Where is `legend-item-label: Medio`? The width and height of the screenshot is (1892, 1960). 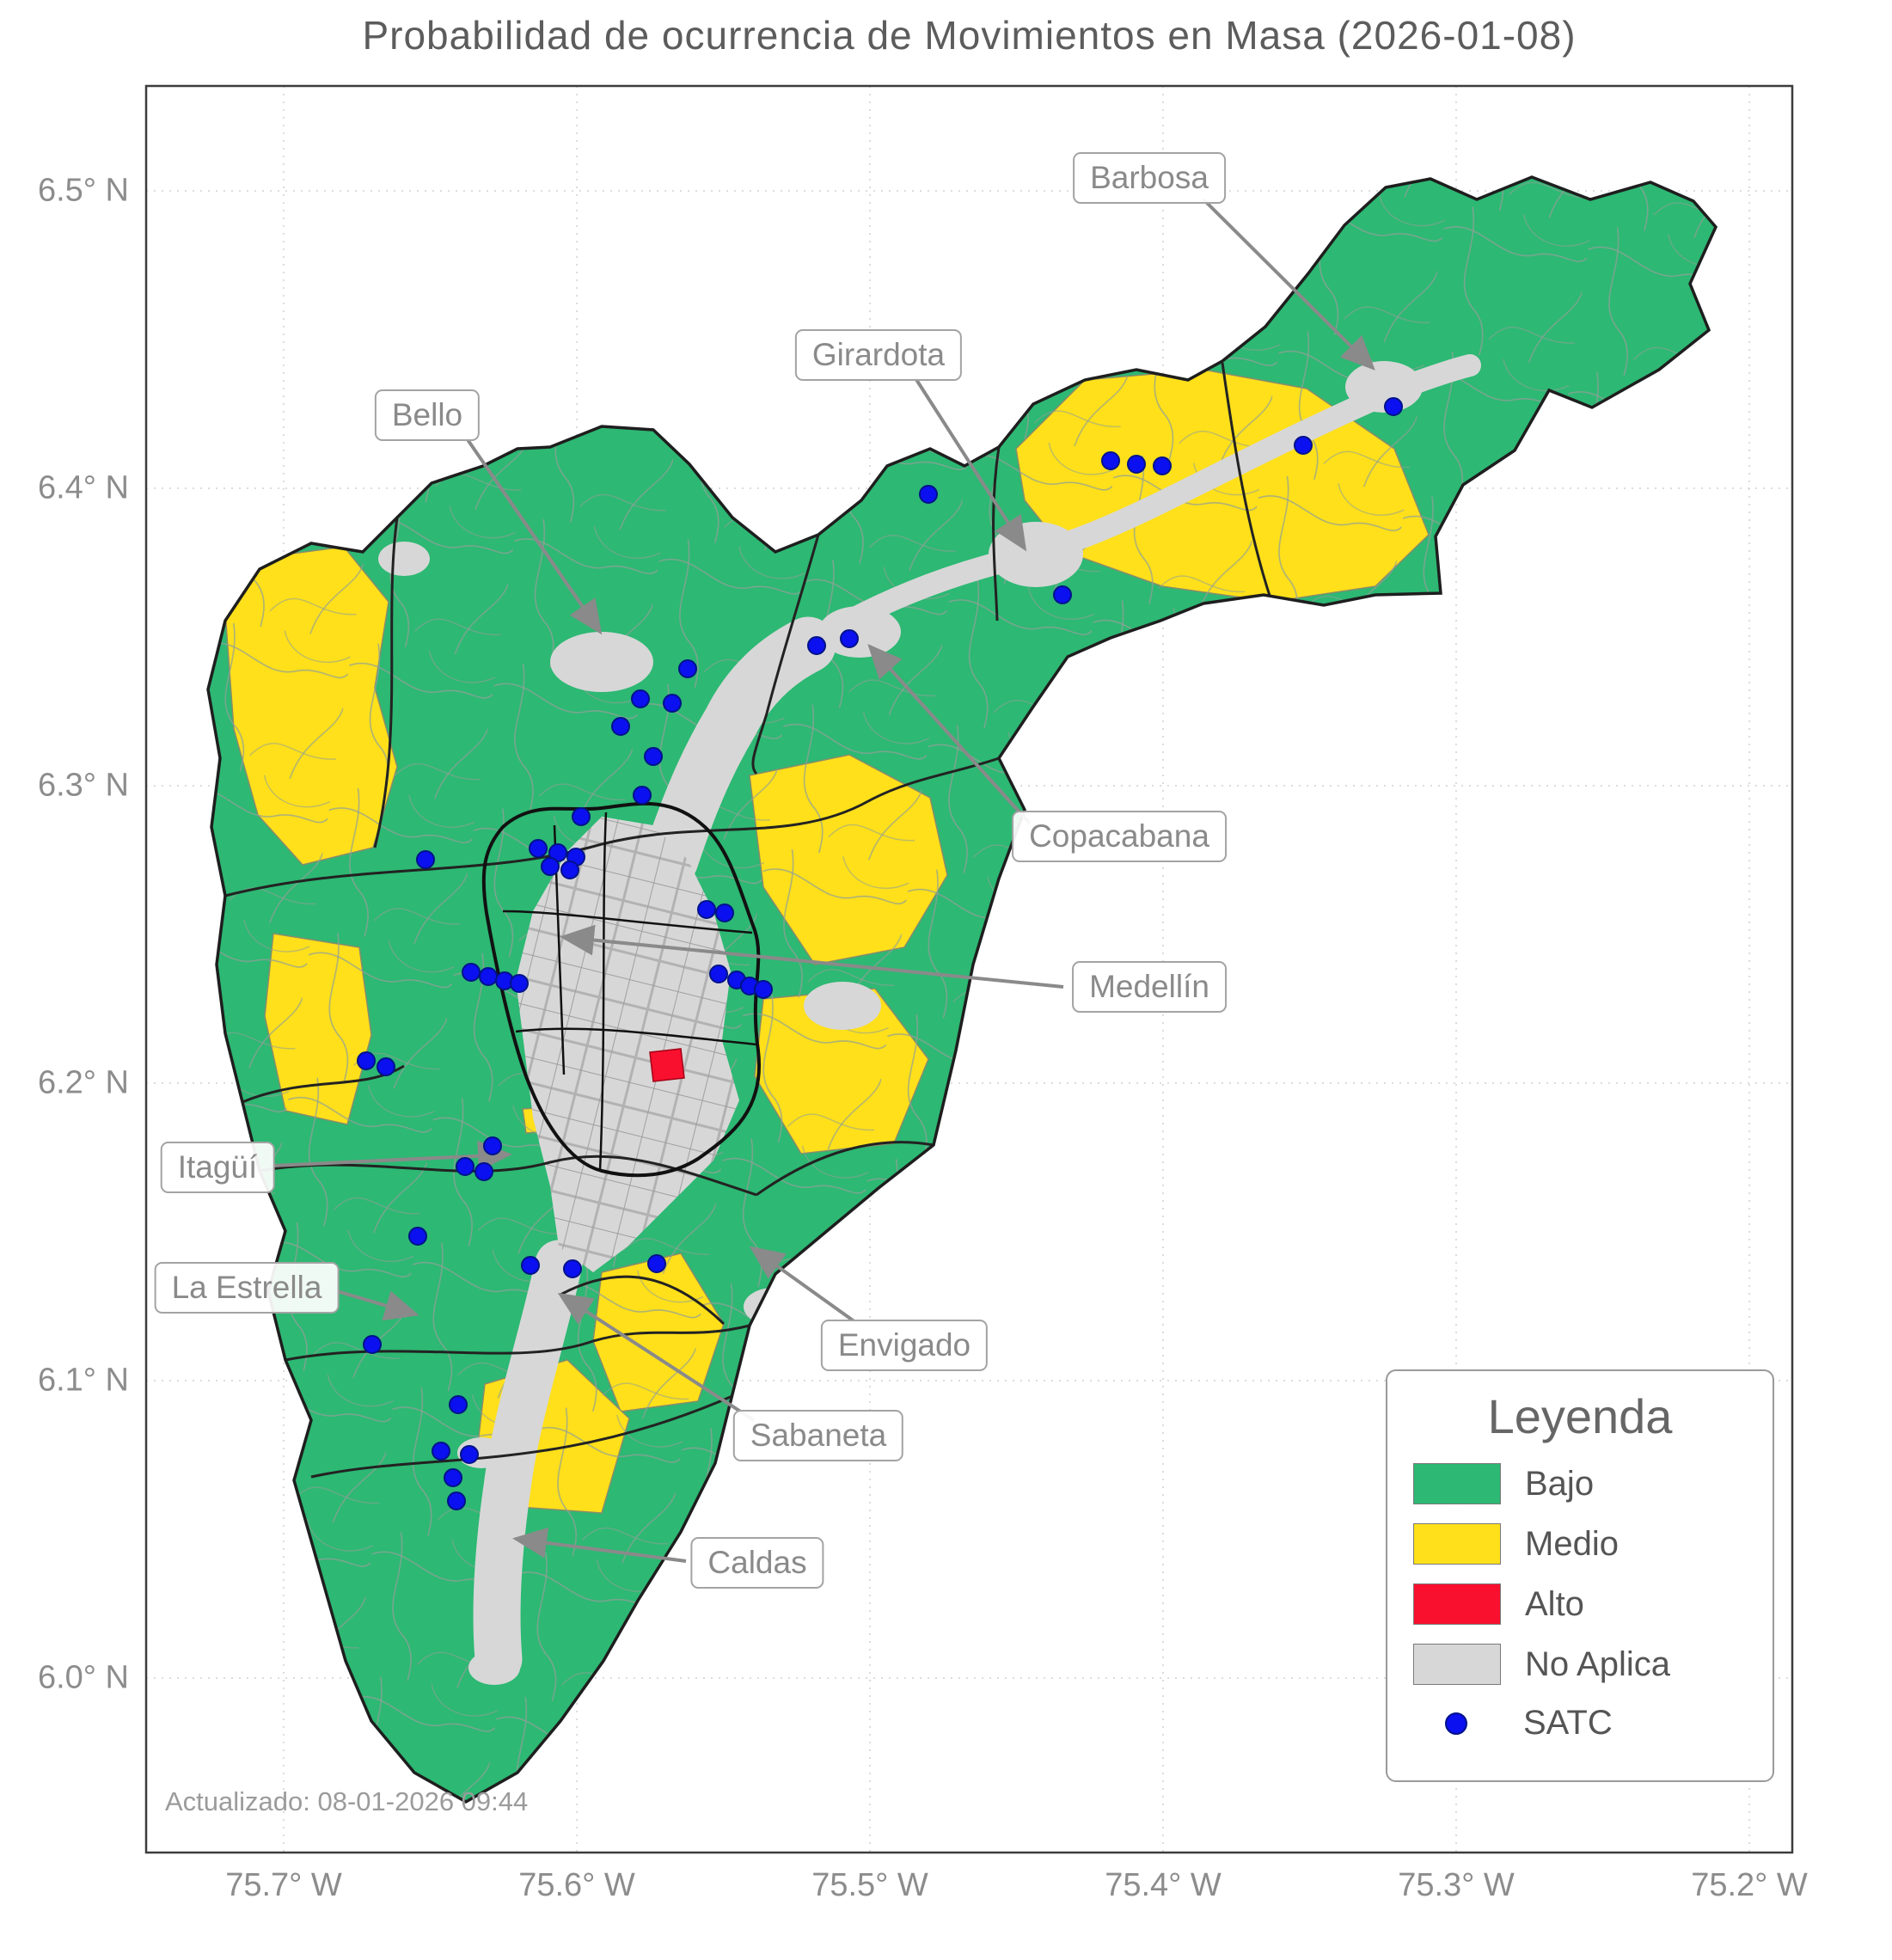
legend-item-label: Medio is located at coordinates (1572, 1543).